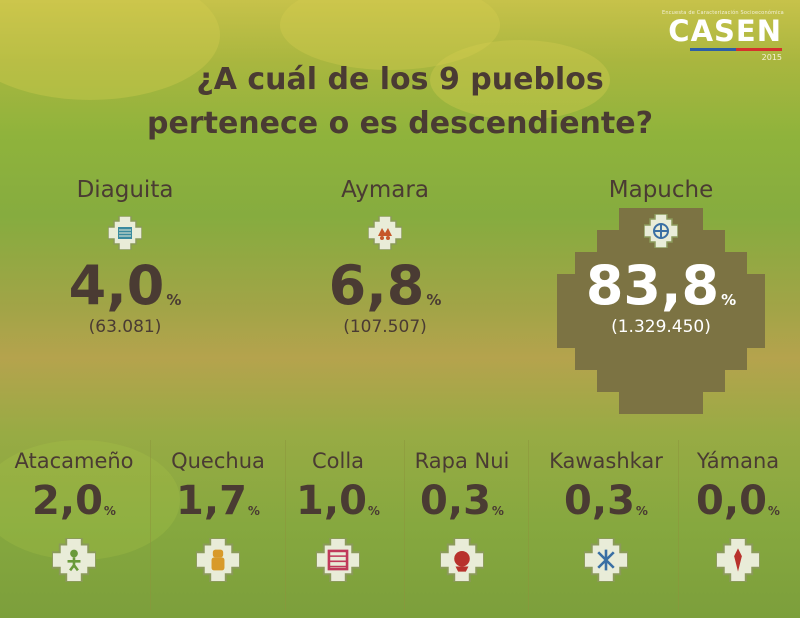 The height and width of the screenshot is (618, 800). What do you see at coordinates (725, 31) in the screenshot?
I see `logo-name: CASEN` at bounding box center [725, 31].